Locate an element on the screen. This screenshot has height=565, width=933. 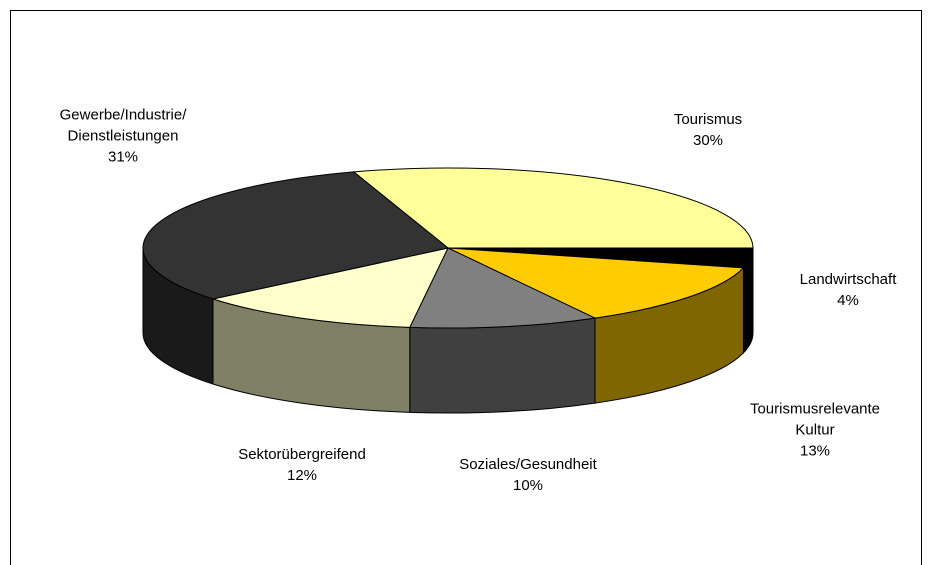
slice-label: Soziales/Gesundheit 10% is located at coordinates (528, 475).